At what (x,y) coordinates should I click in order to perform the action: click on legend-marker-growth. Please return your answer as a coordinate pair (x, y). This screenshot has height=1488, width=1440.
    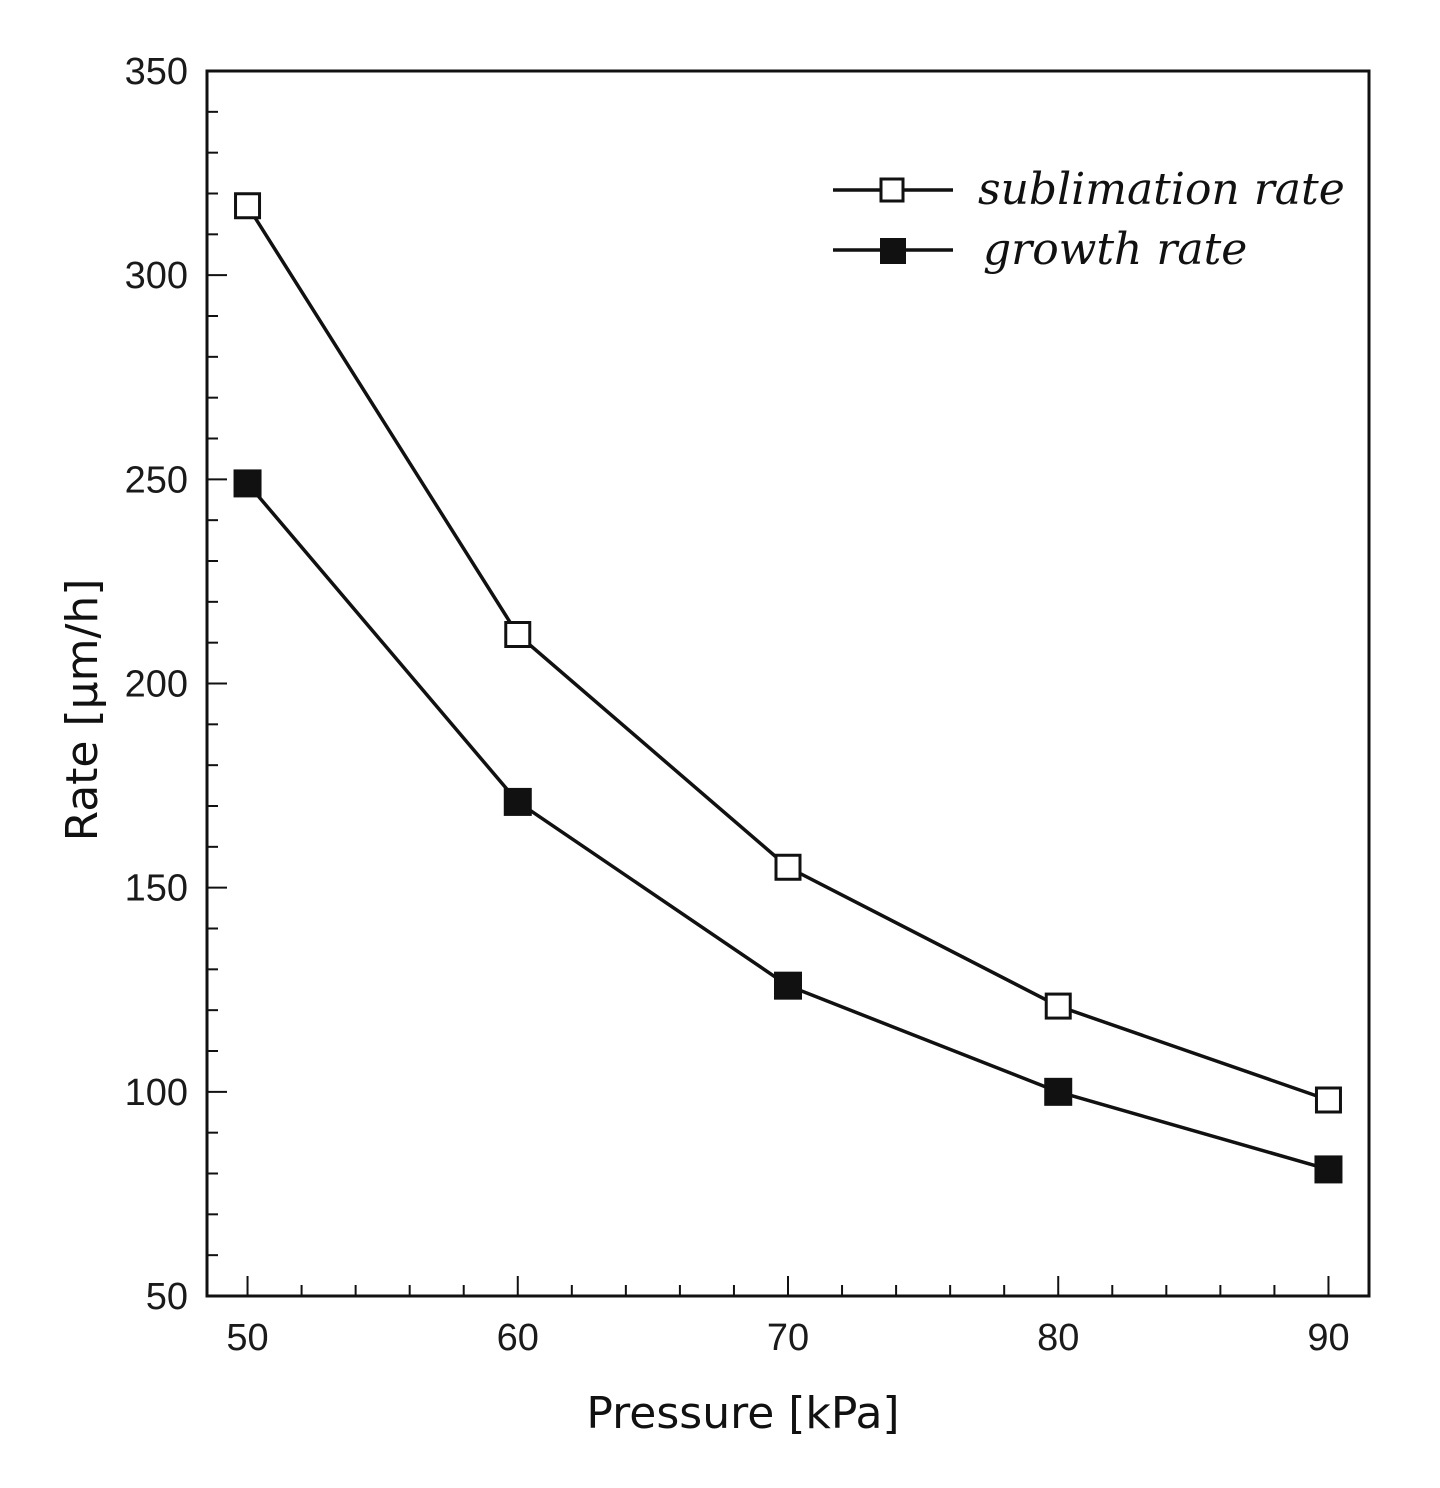
    Looking at the image, I should click on (893, 251).